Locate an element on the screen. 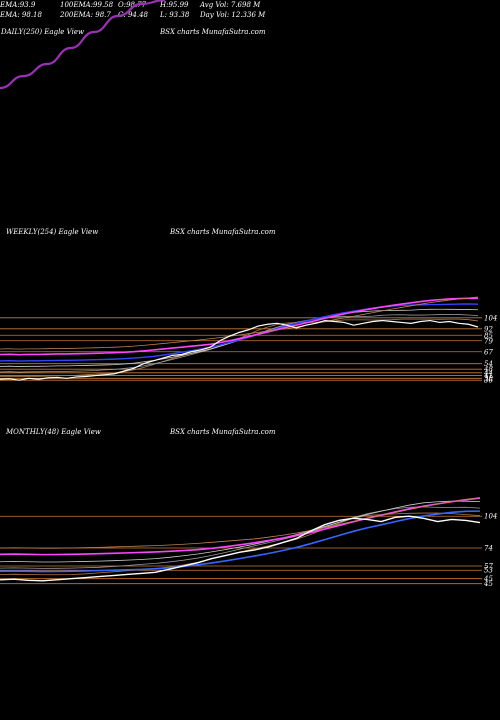  monthly-ytick-label: 74 is located at coordinates (488, 549).